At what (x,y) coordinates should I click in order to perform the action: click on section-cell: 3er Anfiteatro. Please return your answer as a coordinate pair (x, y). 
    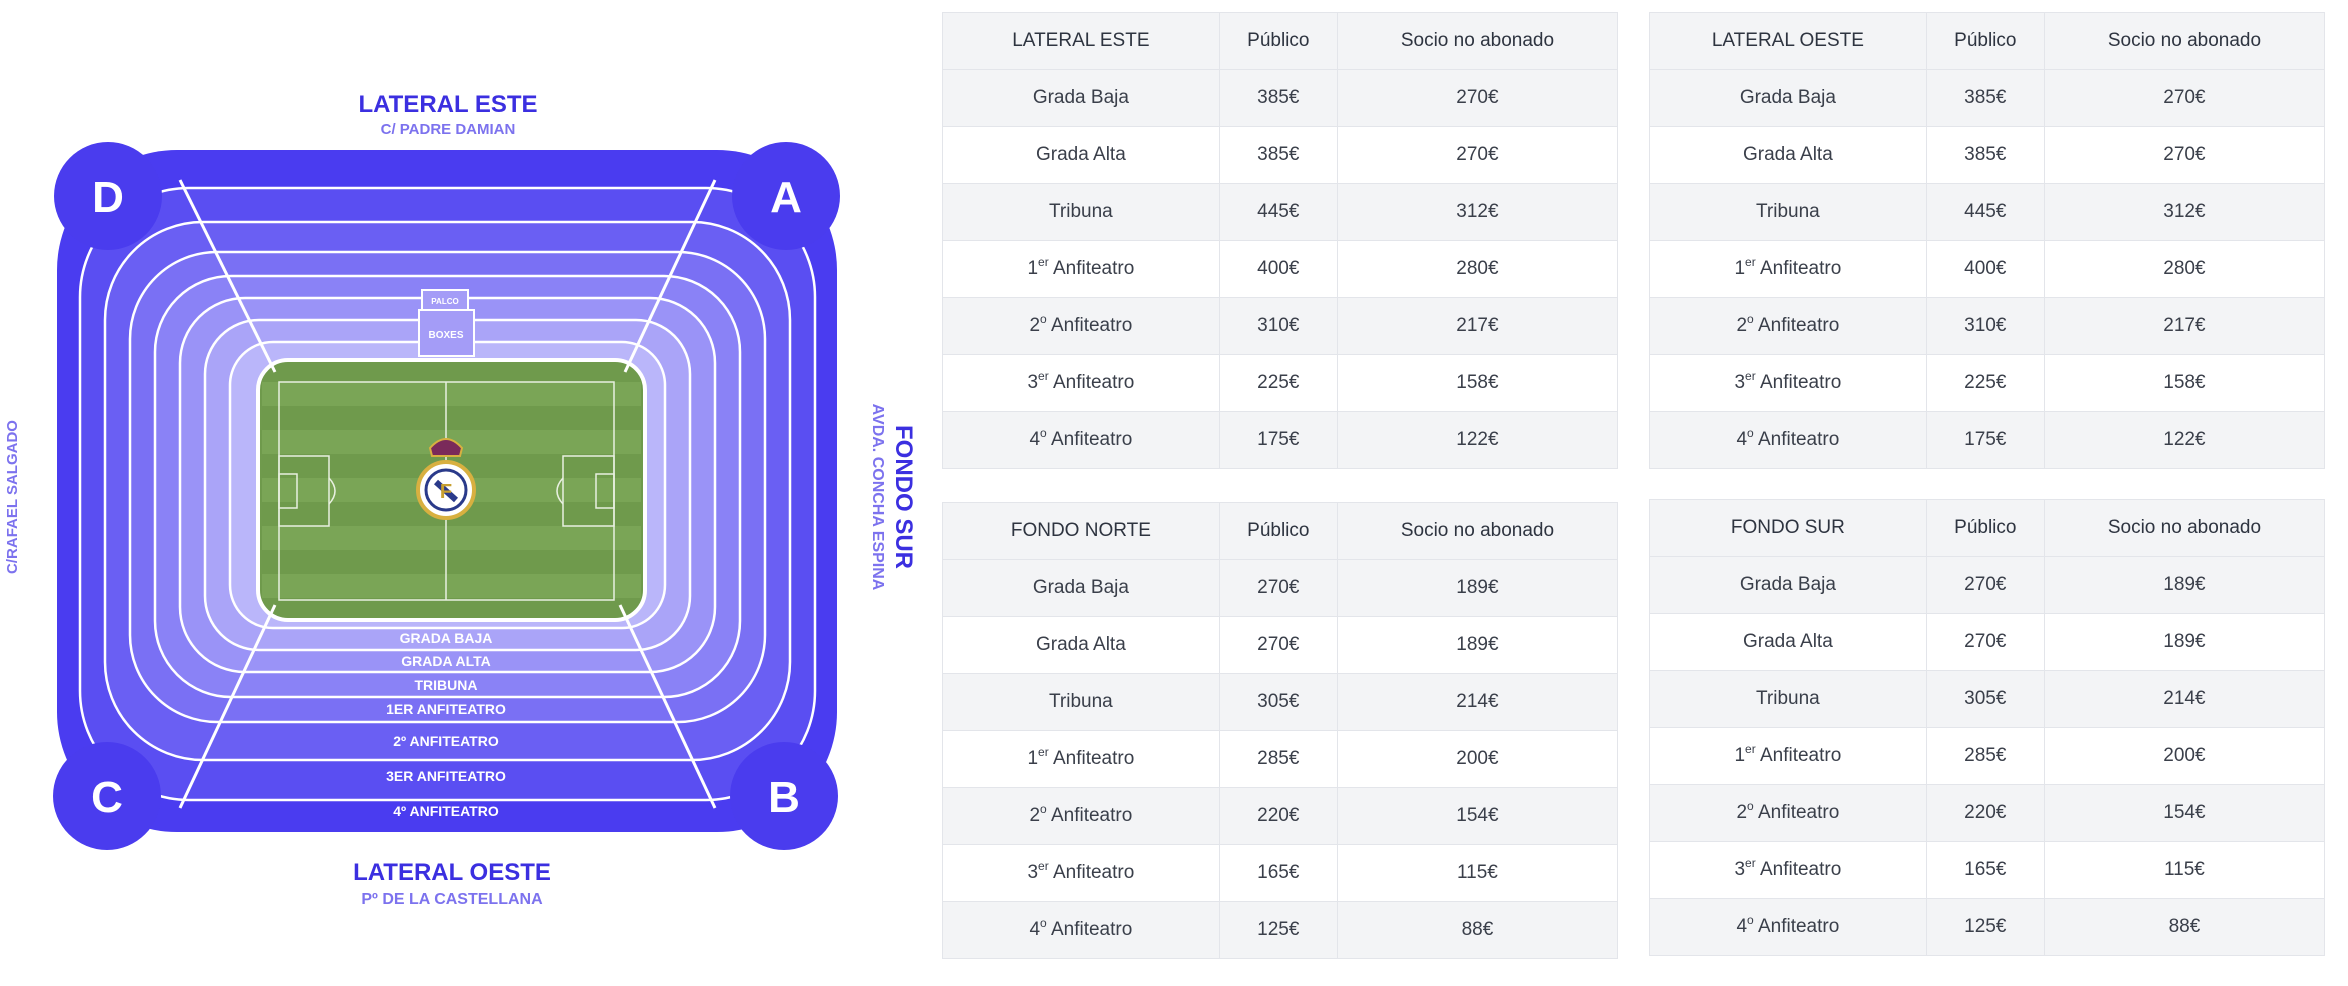
    Looking at the image, I should click on (1081, 383).